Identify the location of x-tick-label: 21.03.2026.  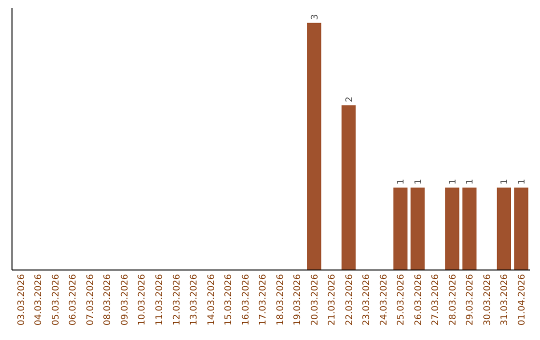
(333, 300).